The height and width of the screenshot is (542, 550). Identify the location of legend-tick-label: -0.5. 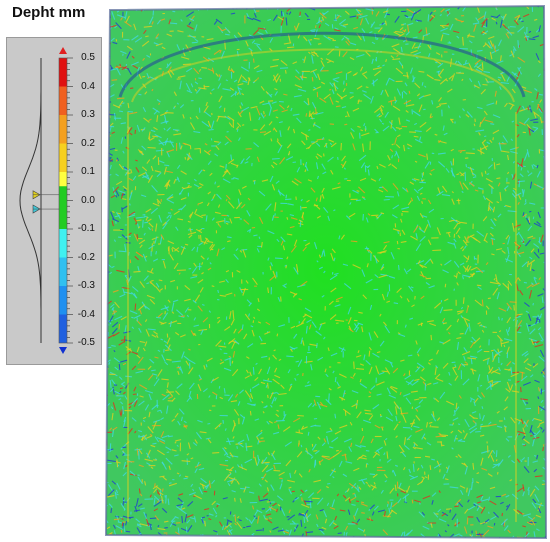
(86, 342).